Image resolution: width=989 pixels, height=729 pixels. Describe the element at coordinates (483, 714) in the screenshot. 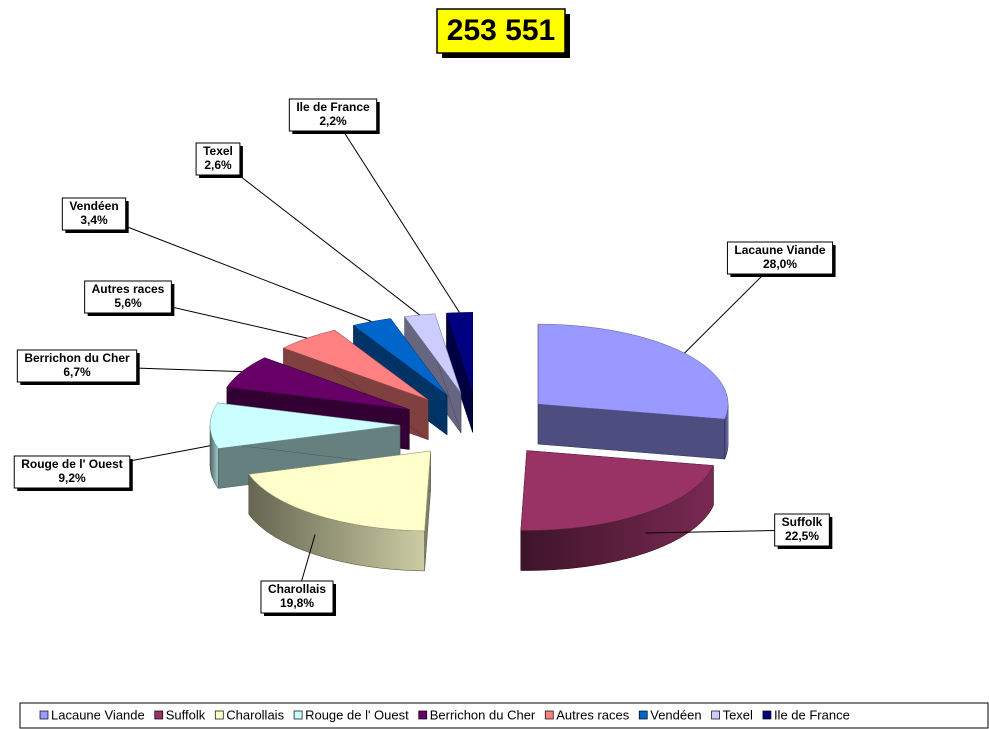

I see `legend-label: Berrichon du Cher` at that location.